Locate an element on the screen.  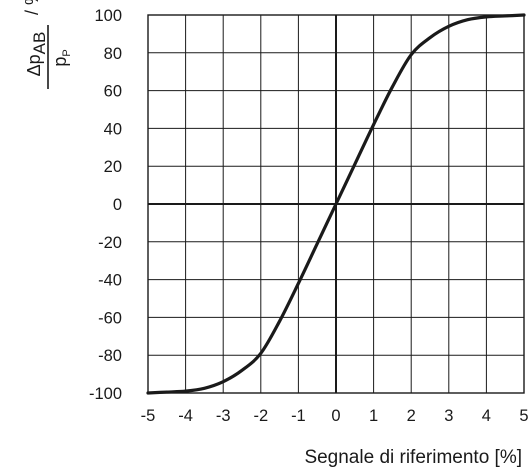
x-tick-label: -3 is located at coordinates (223, 416).